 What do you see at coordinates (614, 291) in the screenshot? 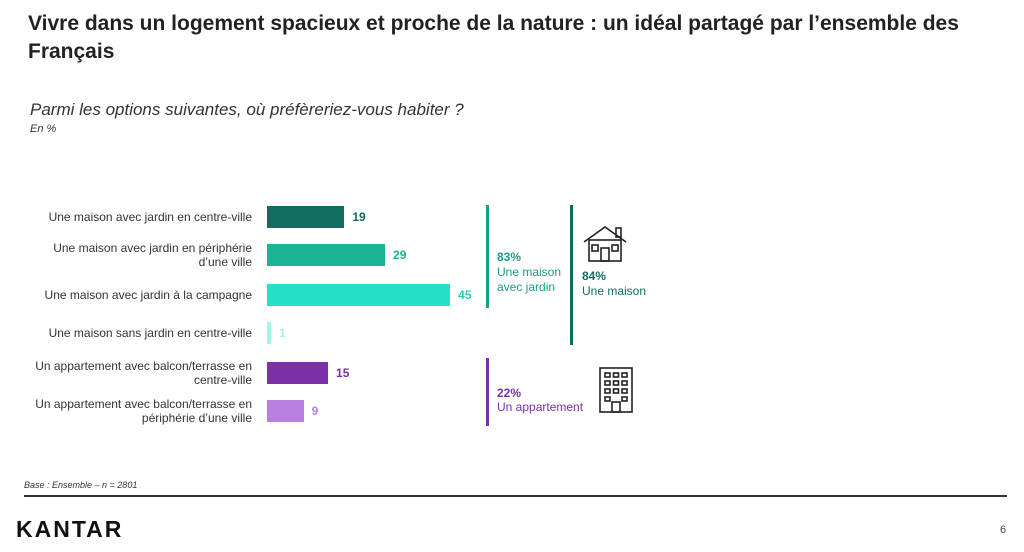
I see `group-maison-label: Une maison` at bounding box center [614, 291].